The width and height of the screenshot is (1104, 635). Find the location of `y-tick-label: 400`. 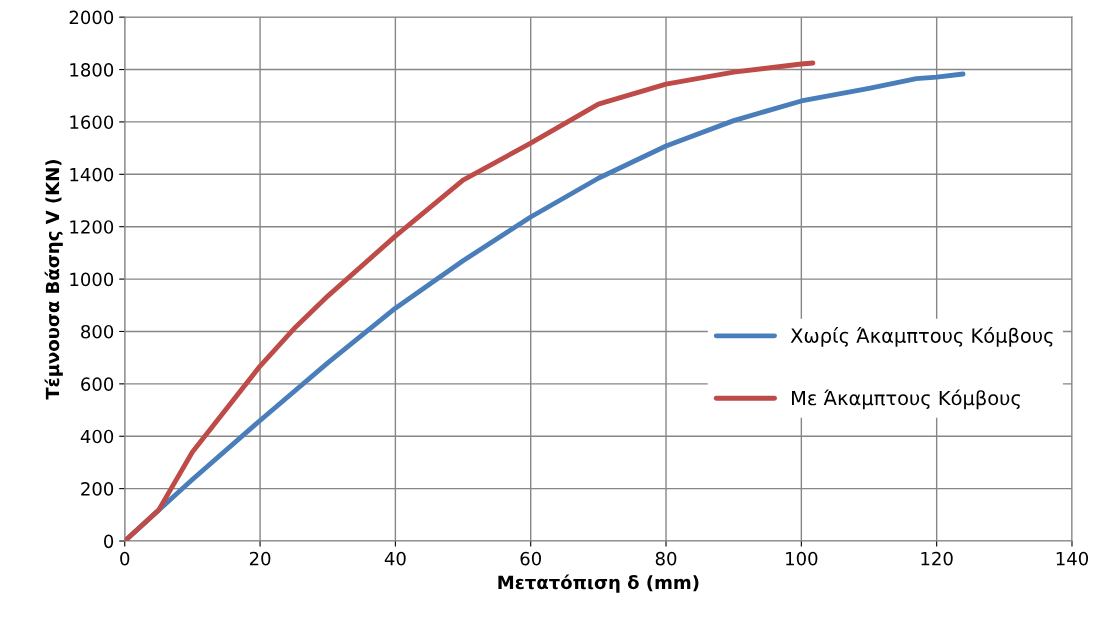

y-tick-label: 400 is located at coordinates (97, 436).